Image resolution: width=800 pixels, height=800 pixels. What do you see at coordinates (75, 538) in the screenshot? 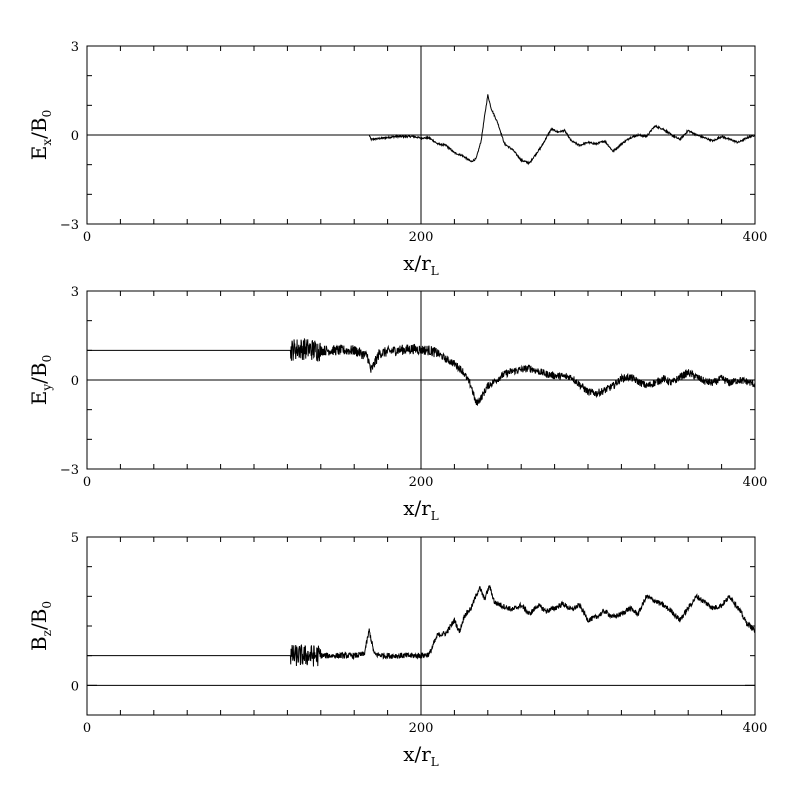
I see `y-tick-label: 5` at bounding box center [75, 538].